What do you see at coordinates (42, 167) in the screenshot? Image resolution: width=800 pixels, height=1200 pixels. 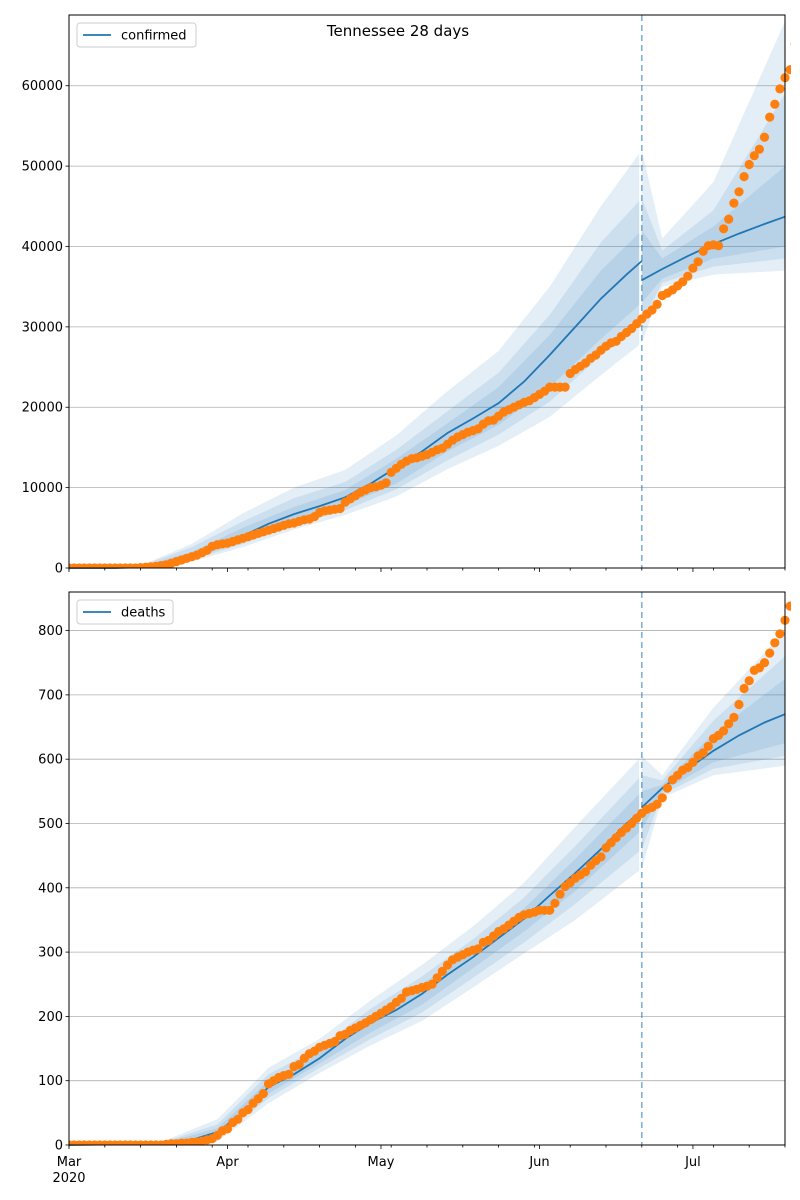 I see `y-tick-label: 50000` at bounding box center [42, 167].